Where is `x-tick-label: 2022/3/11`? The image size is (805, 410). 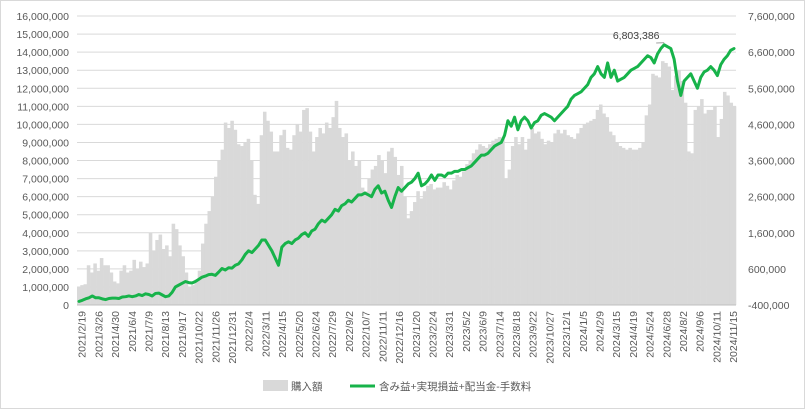 x-tick-label: 2022/3/11 is located at coordinates (266, 334).